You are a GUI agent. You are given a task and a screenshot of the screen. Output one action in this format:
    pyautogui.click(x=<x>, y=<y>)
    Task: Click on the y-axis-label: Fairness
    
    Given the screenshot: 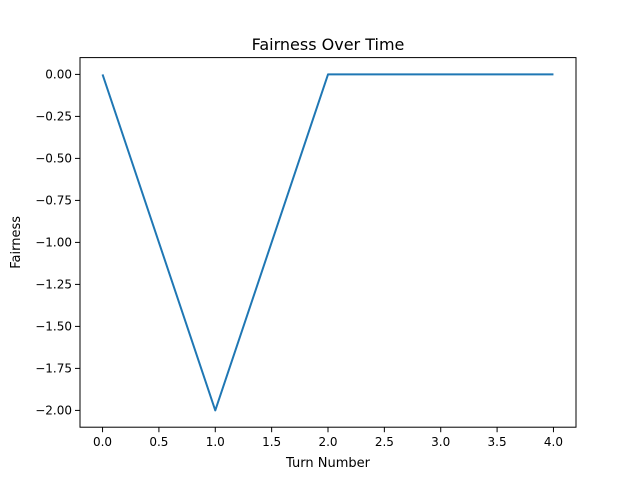 What is the action you would take?
    pyautogui.click(x=16, y=242)
    